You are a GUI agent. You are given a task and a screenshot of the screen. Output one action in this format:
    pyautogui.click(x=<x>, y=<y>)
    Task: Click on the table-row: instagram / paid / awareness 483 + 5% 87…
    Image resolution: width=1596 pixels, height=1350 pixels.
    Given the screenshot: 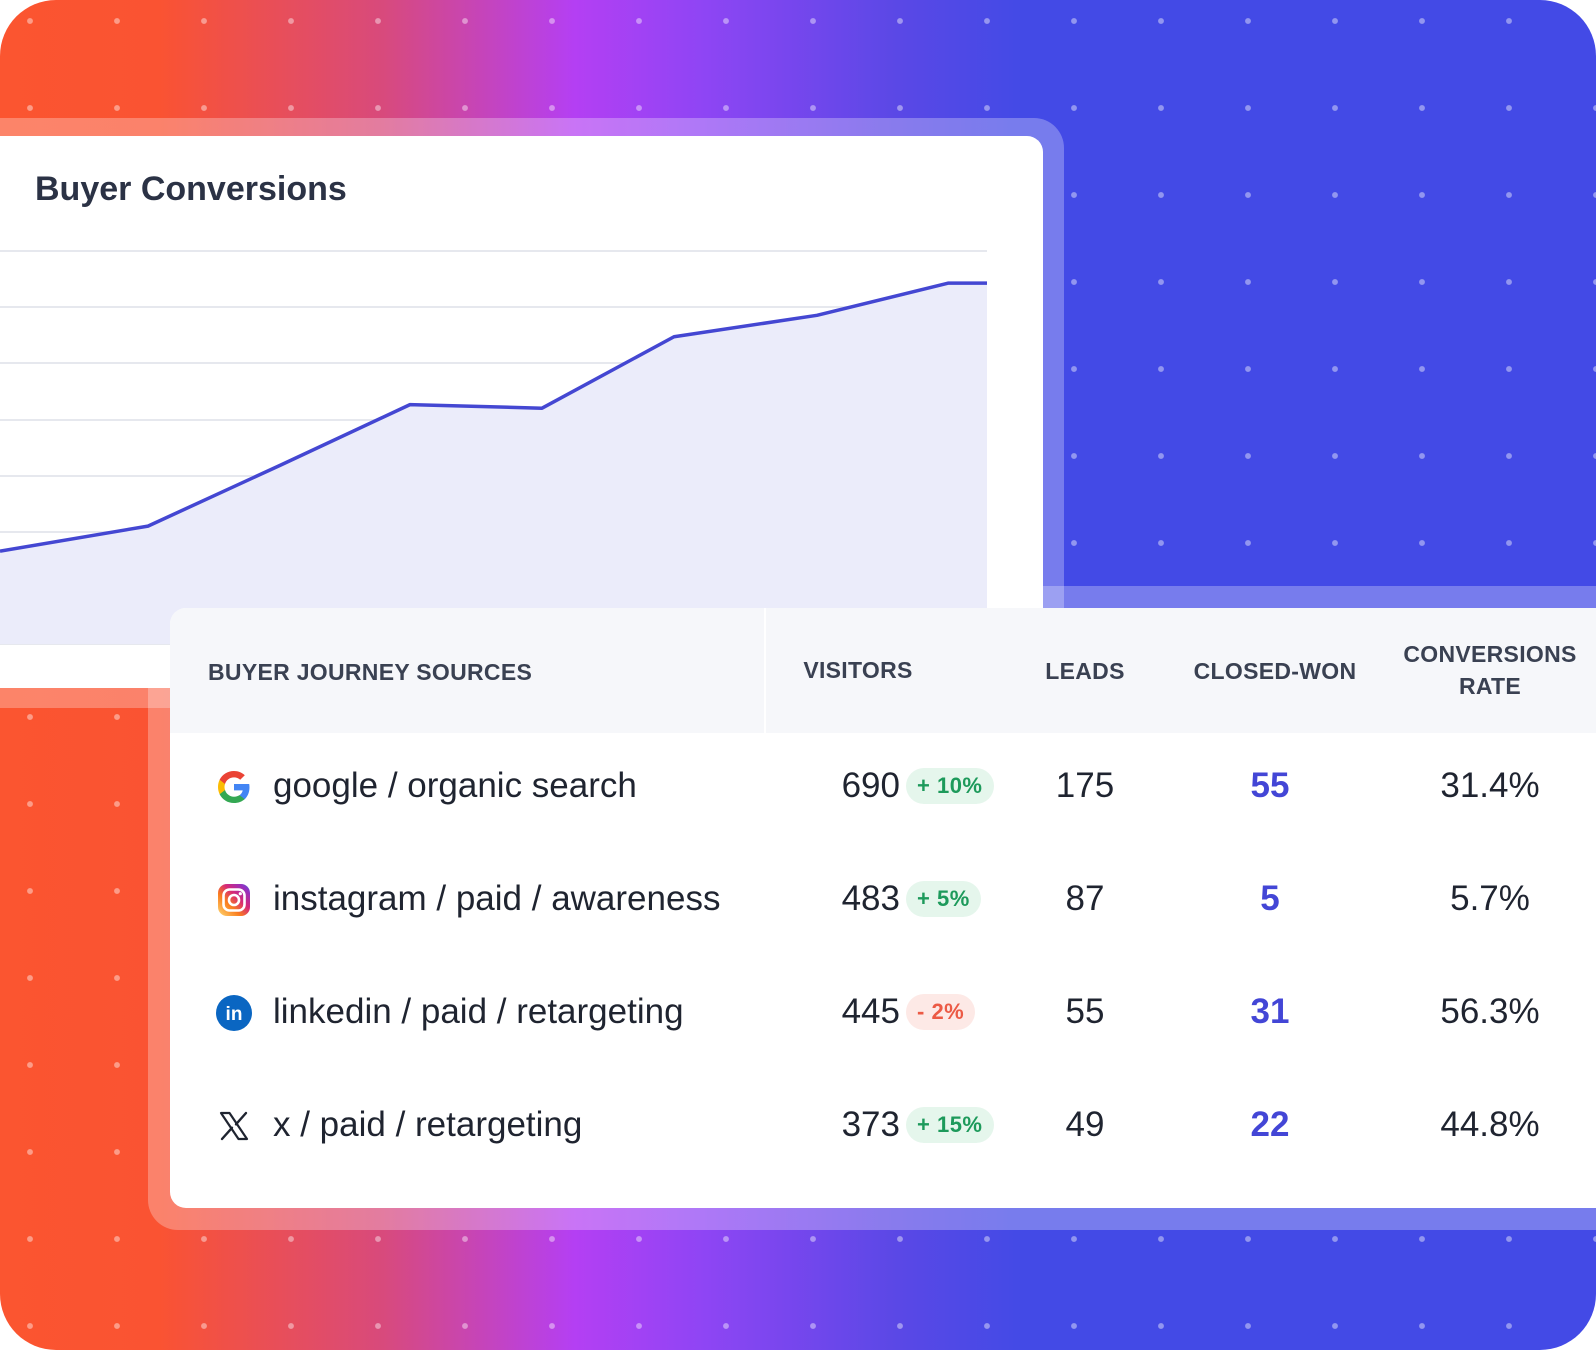 What is the action you would take?
    pyautogui.click(x=883, y=899)
    